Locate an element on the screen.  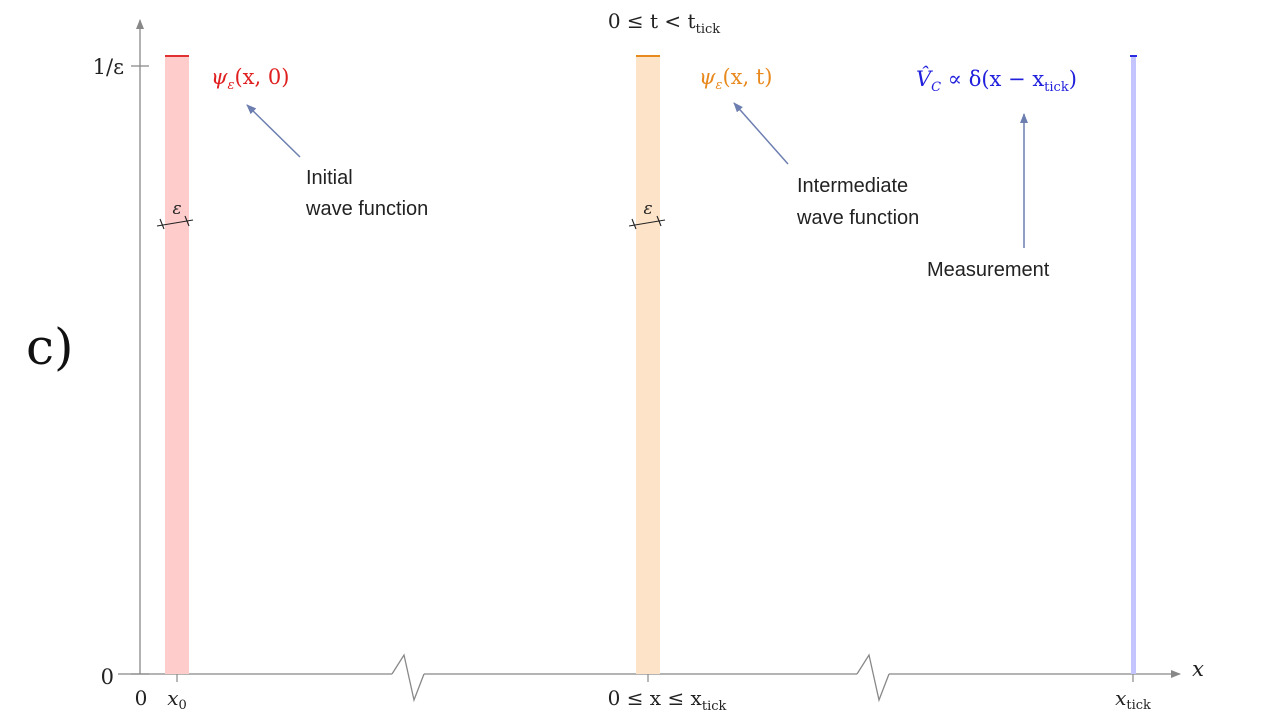
x-axis-label: x is located at coordinates (1198, 669).